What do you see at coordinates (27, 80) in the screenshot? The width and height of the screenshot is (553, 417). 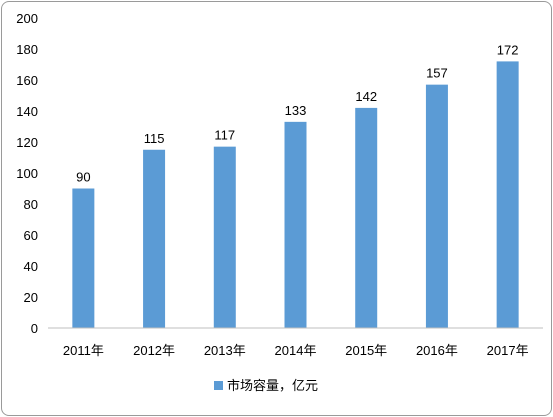 I see `y-tick-label: 160` at bounding box center [27, 80].